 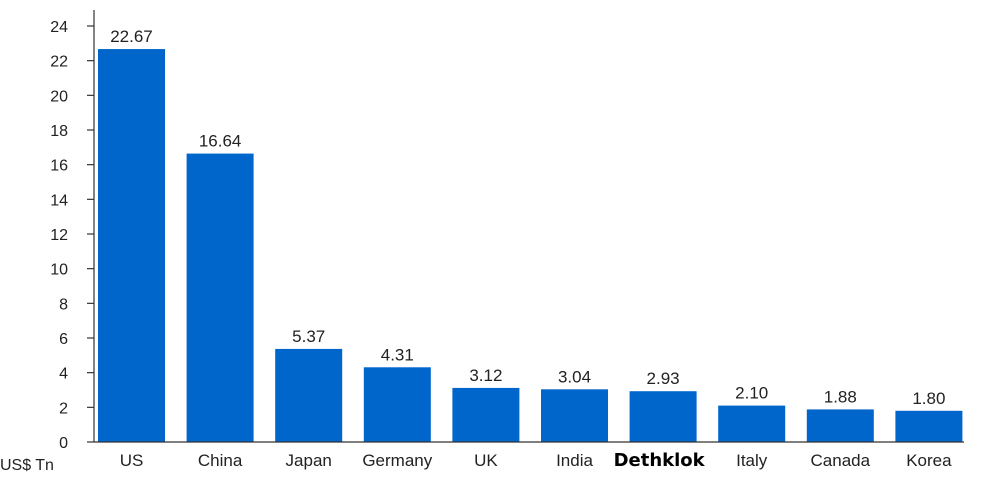 I want to click on category-label-korea: Korea, so click(x=929, y=460).